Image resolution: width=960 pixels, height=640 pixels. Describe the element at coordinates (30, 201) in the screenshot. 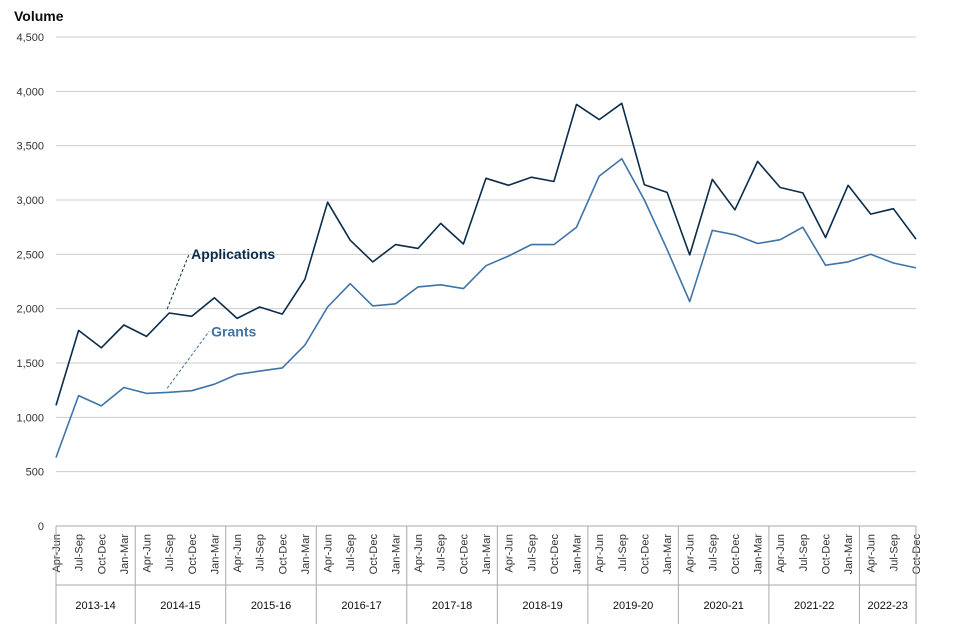

I see `y-tick-label: 3,000` at that location.